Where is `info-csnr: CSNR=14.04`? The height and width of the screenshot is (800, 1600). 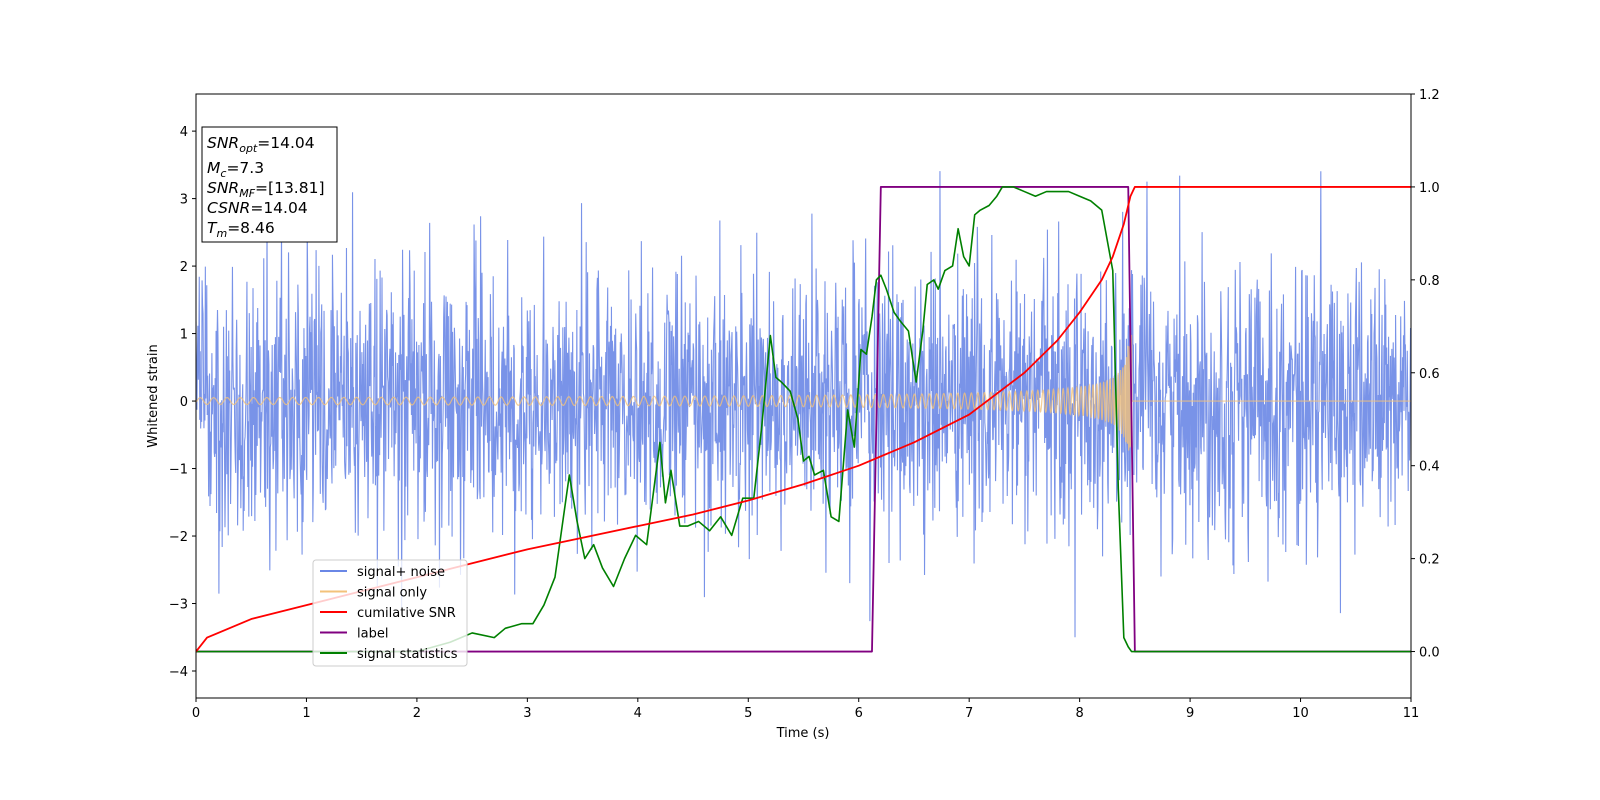
info-csnr: CSNR=14.04 is located at coordinates (257, 208).